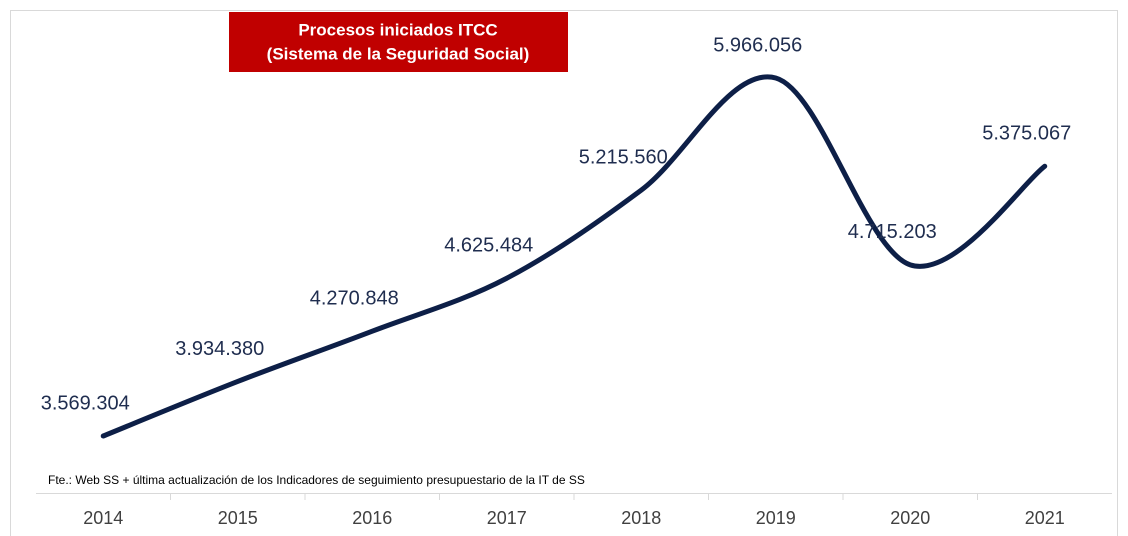 Image resolution: width=1128 pixels, height=536 pixels. Describe the element at coordinates (219, 349) in the screenshot. I see `data-label: 3.934.380` at that location.